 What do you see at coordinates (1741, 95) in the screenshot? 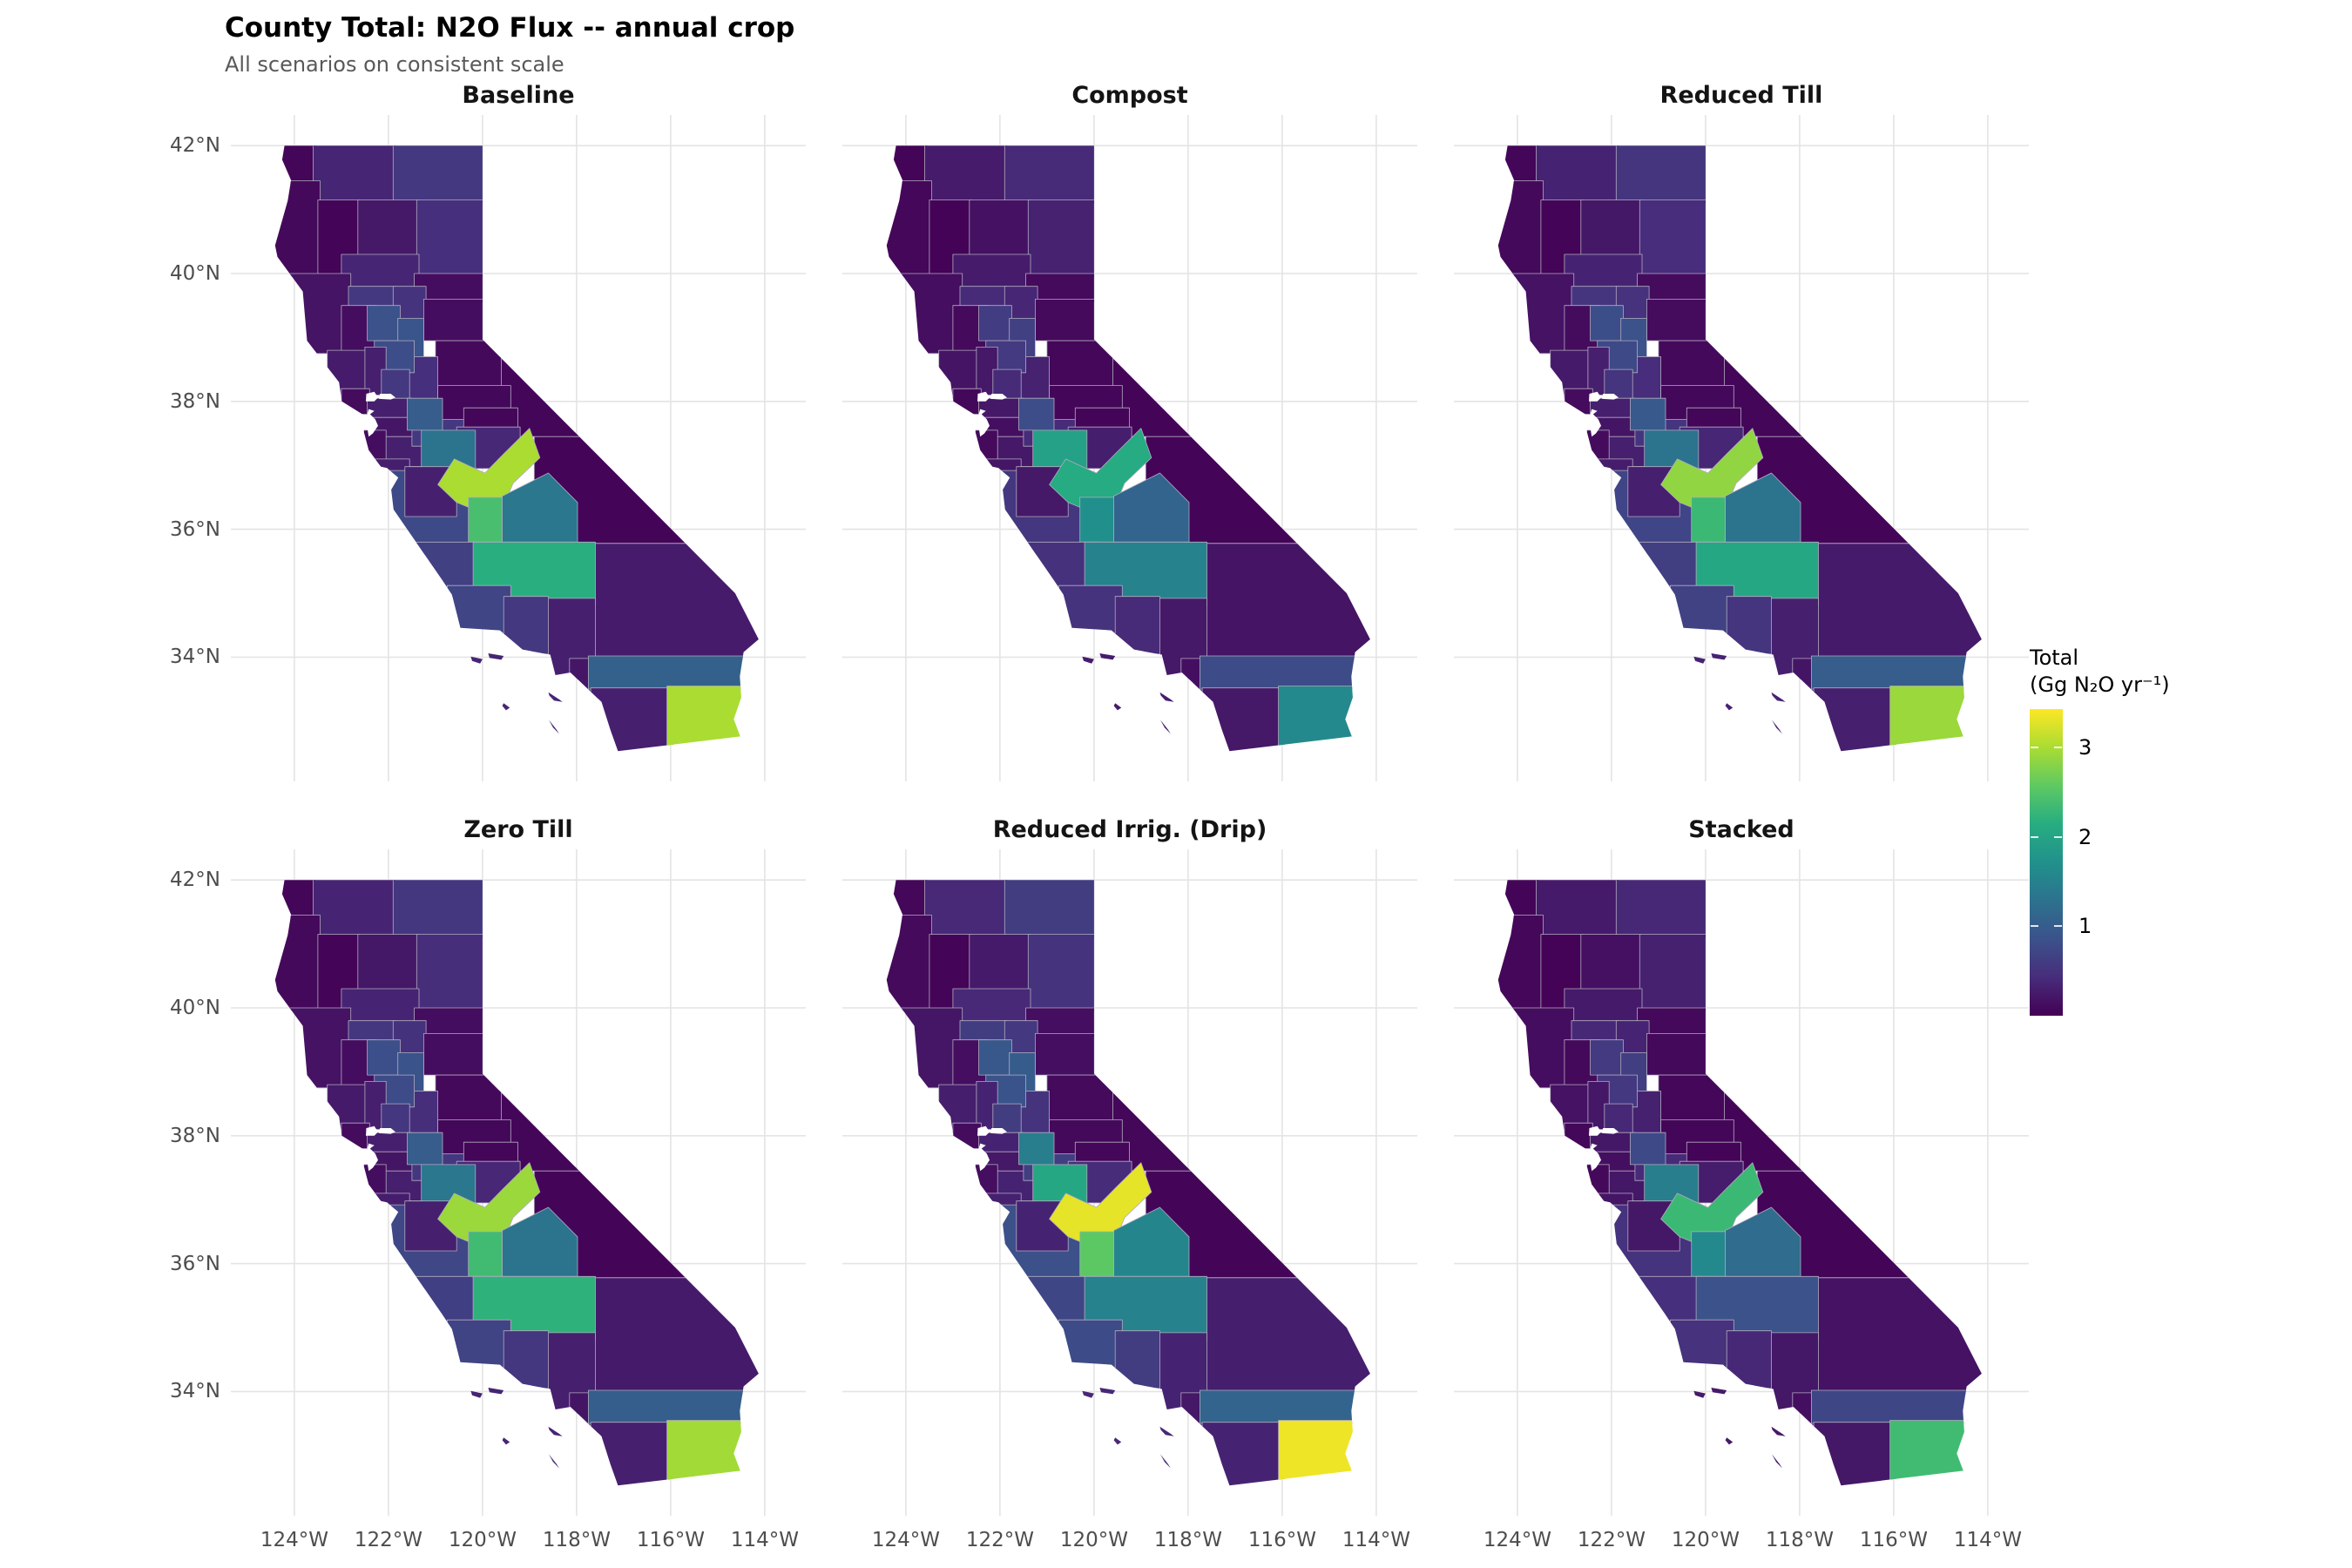
I see `facet-title: Reduced Till` at bounding box center [1741, 95].